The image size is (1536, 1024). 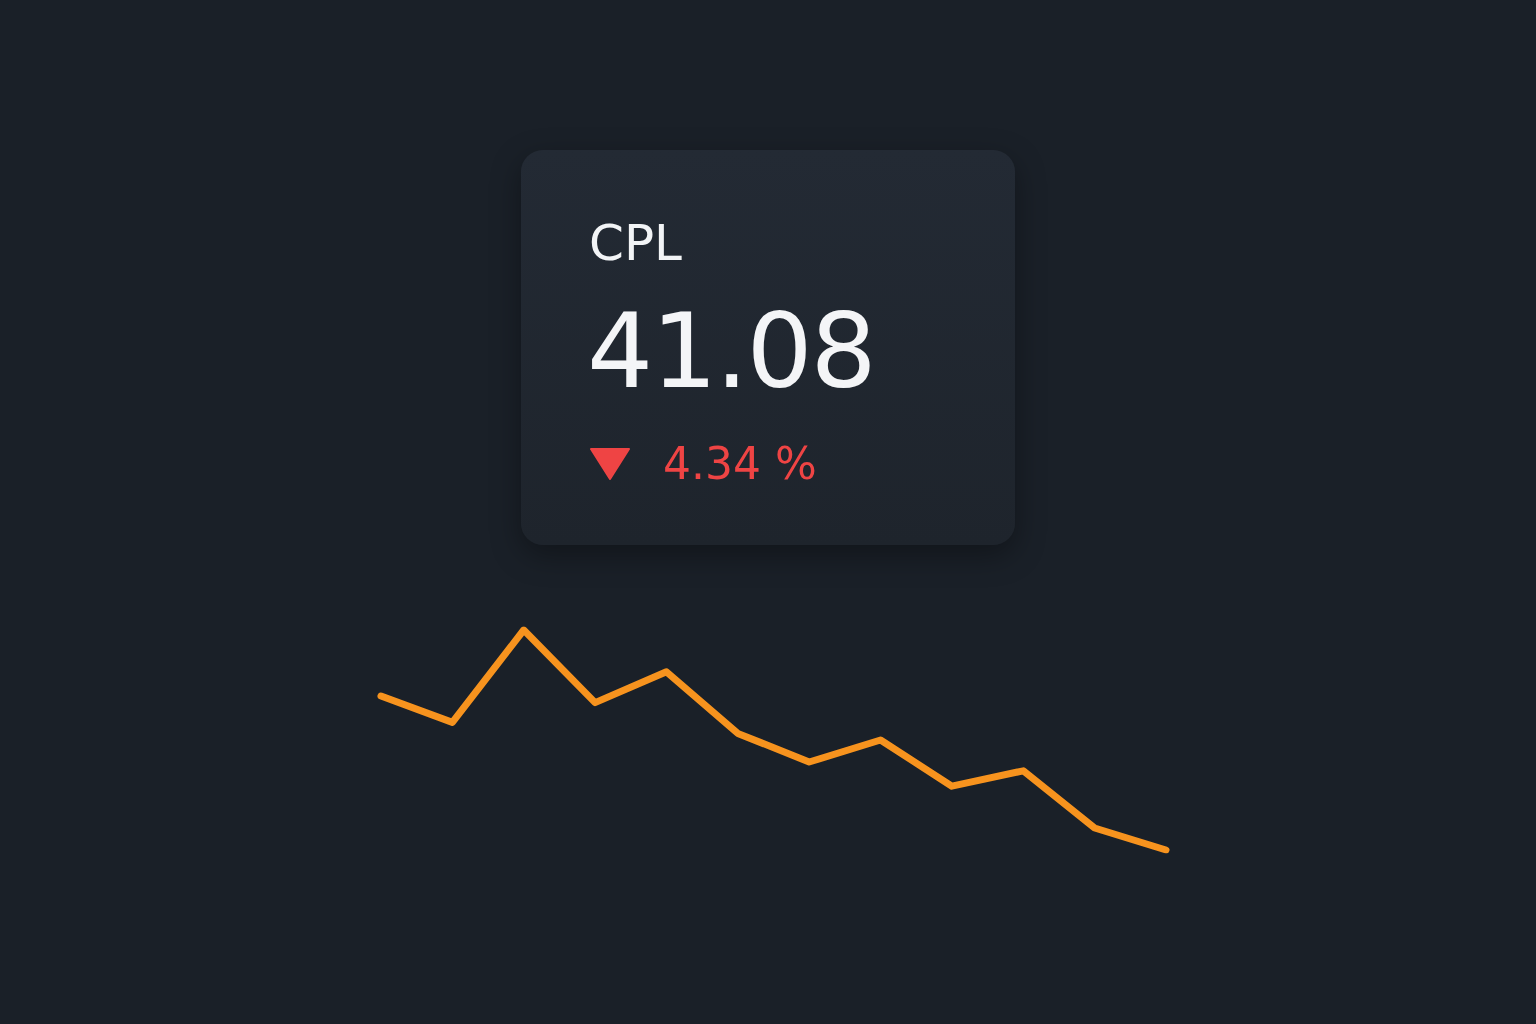 I want to click on text: CPL, so click(x=635, y=243).